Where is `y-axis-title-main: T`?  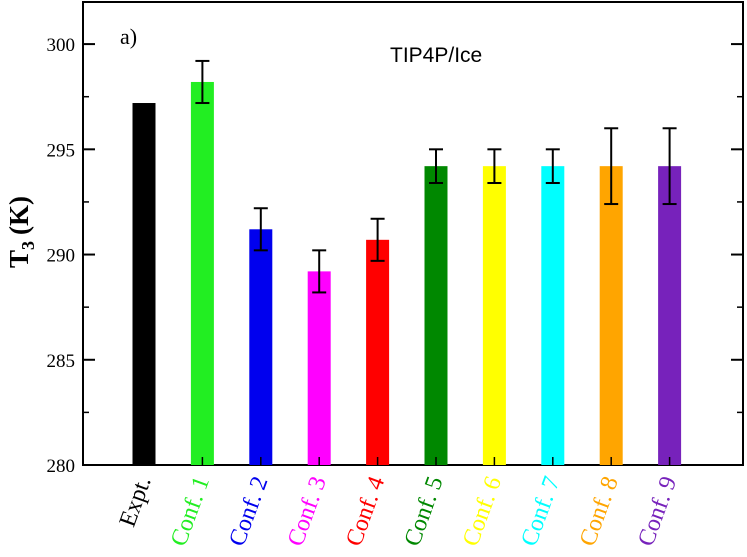
y-axis-title-main: T is located at coordinates (19, 259).